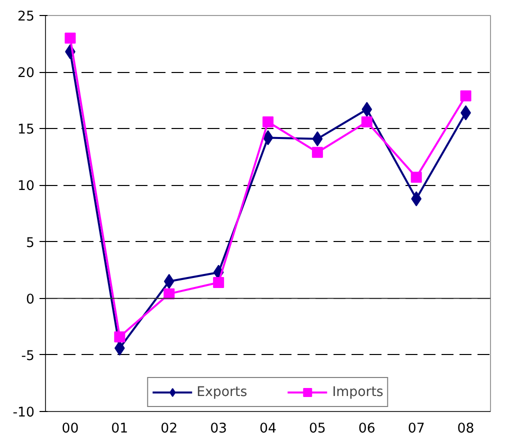 This screenshot has width=505, height=439. I want to click on x-tick-label: 02, so click(169, 429).